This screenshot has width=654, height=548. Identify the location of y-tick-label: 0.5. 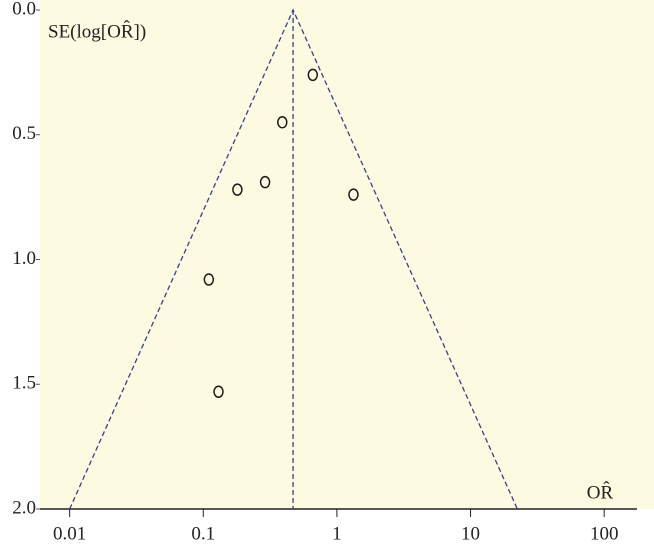
(24, 133).